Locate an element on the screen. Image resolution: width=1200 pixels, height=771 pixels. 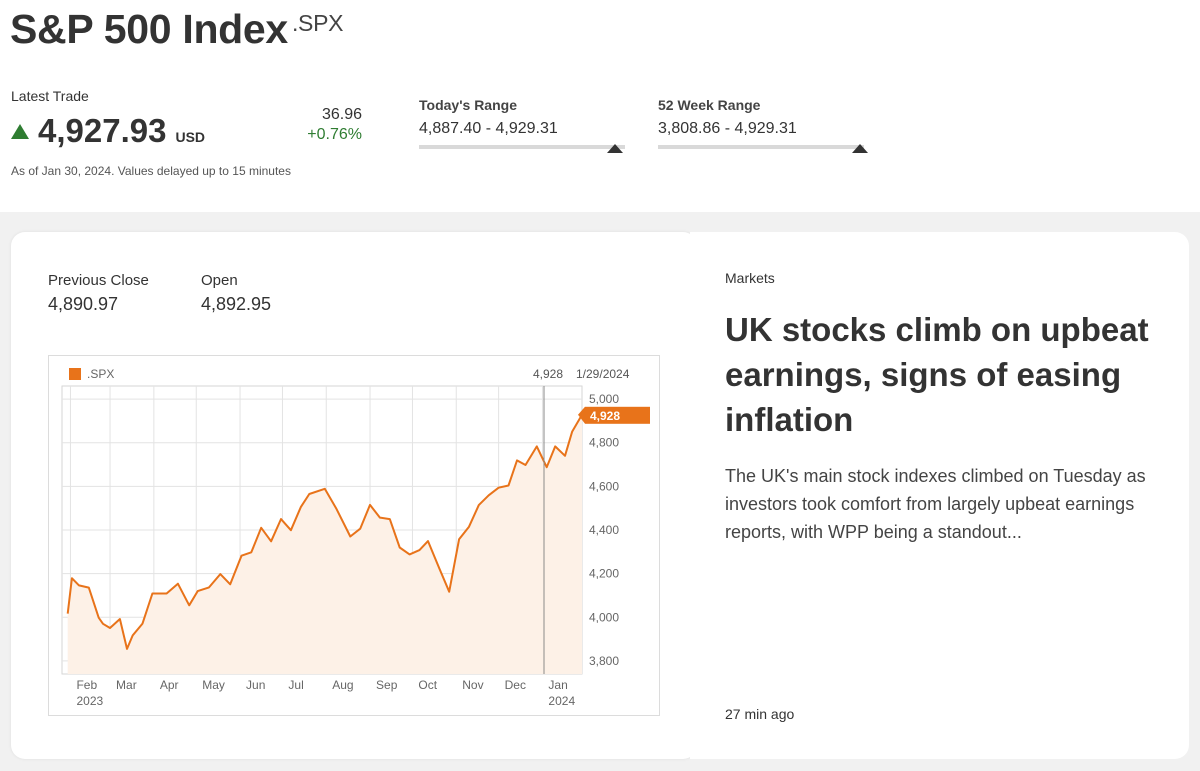
legend-swatch is located at coordinates (75, 374).